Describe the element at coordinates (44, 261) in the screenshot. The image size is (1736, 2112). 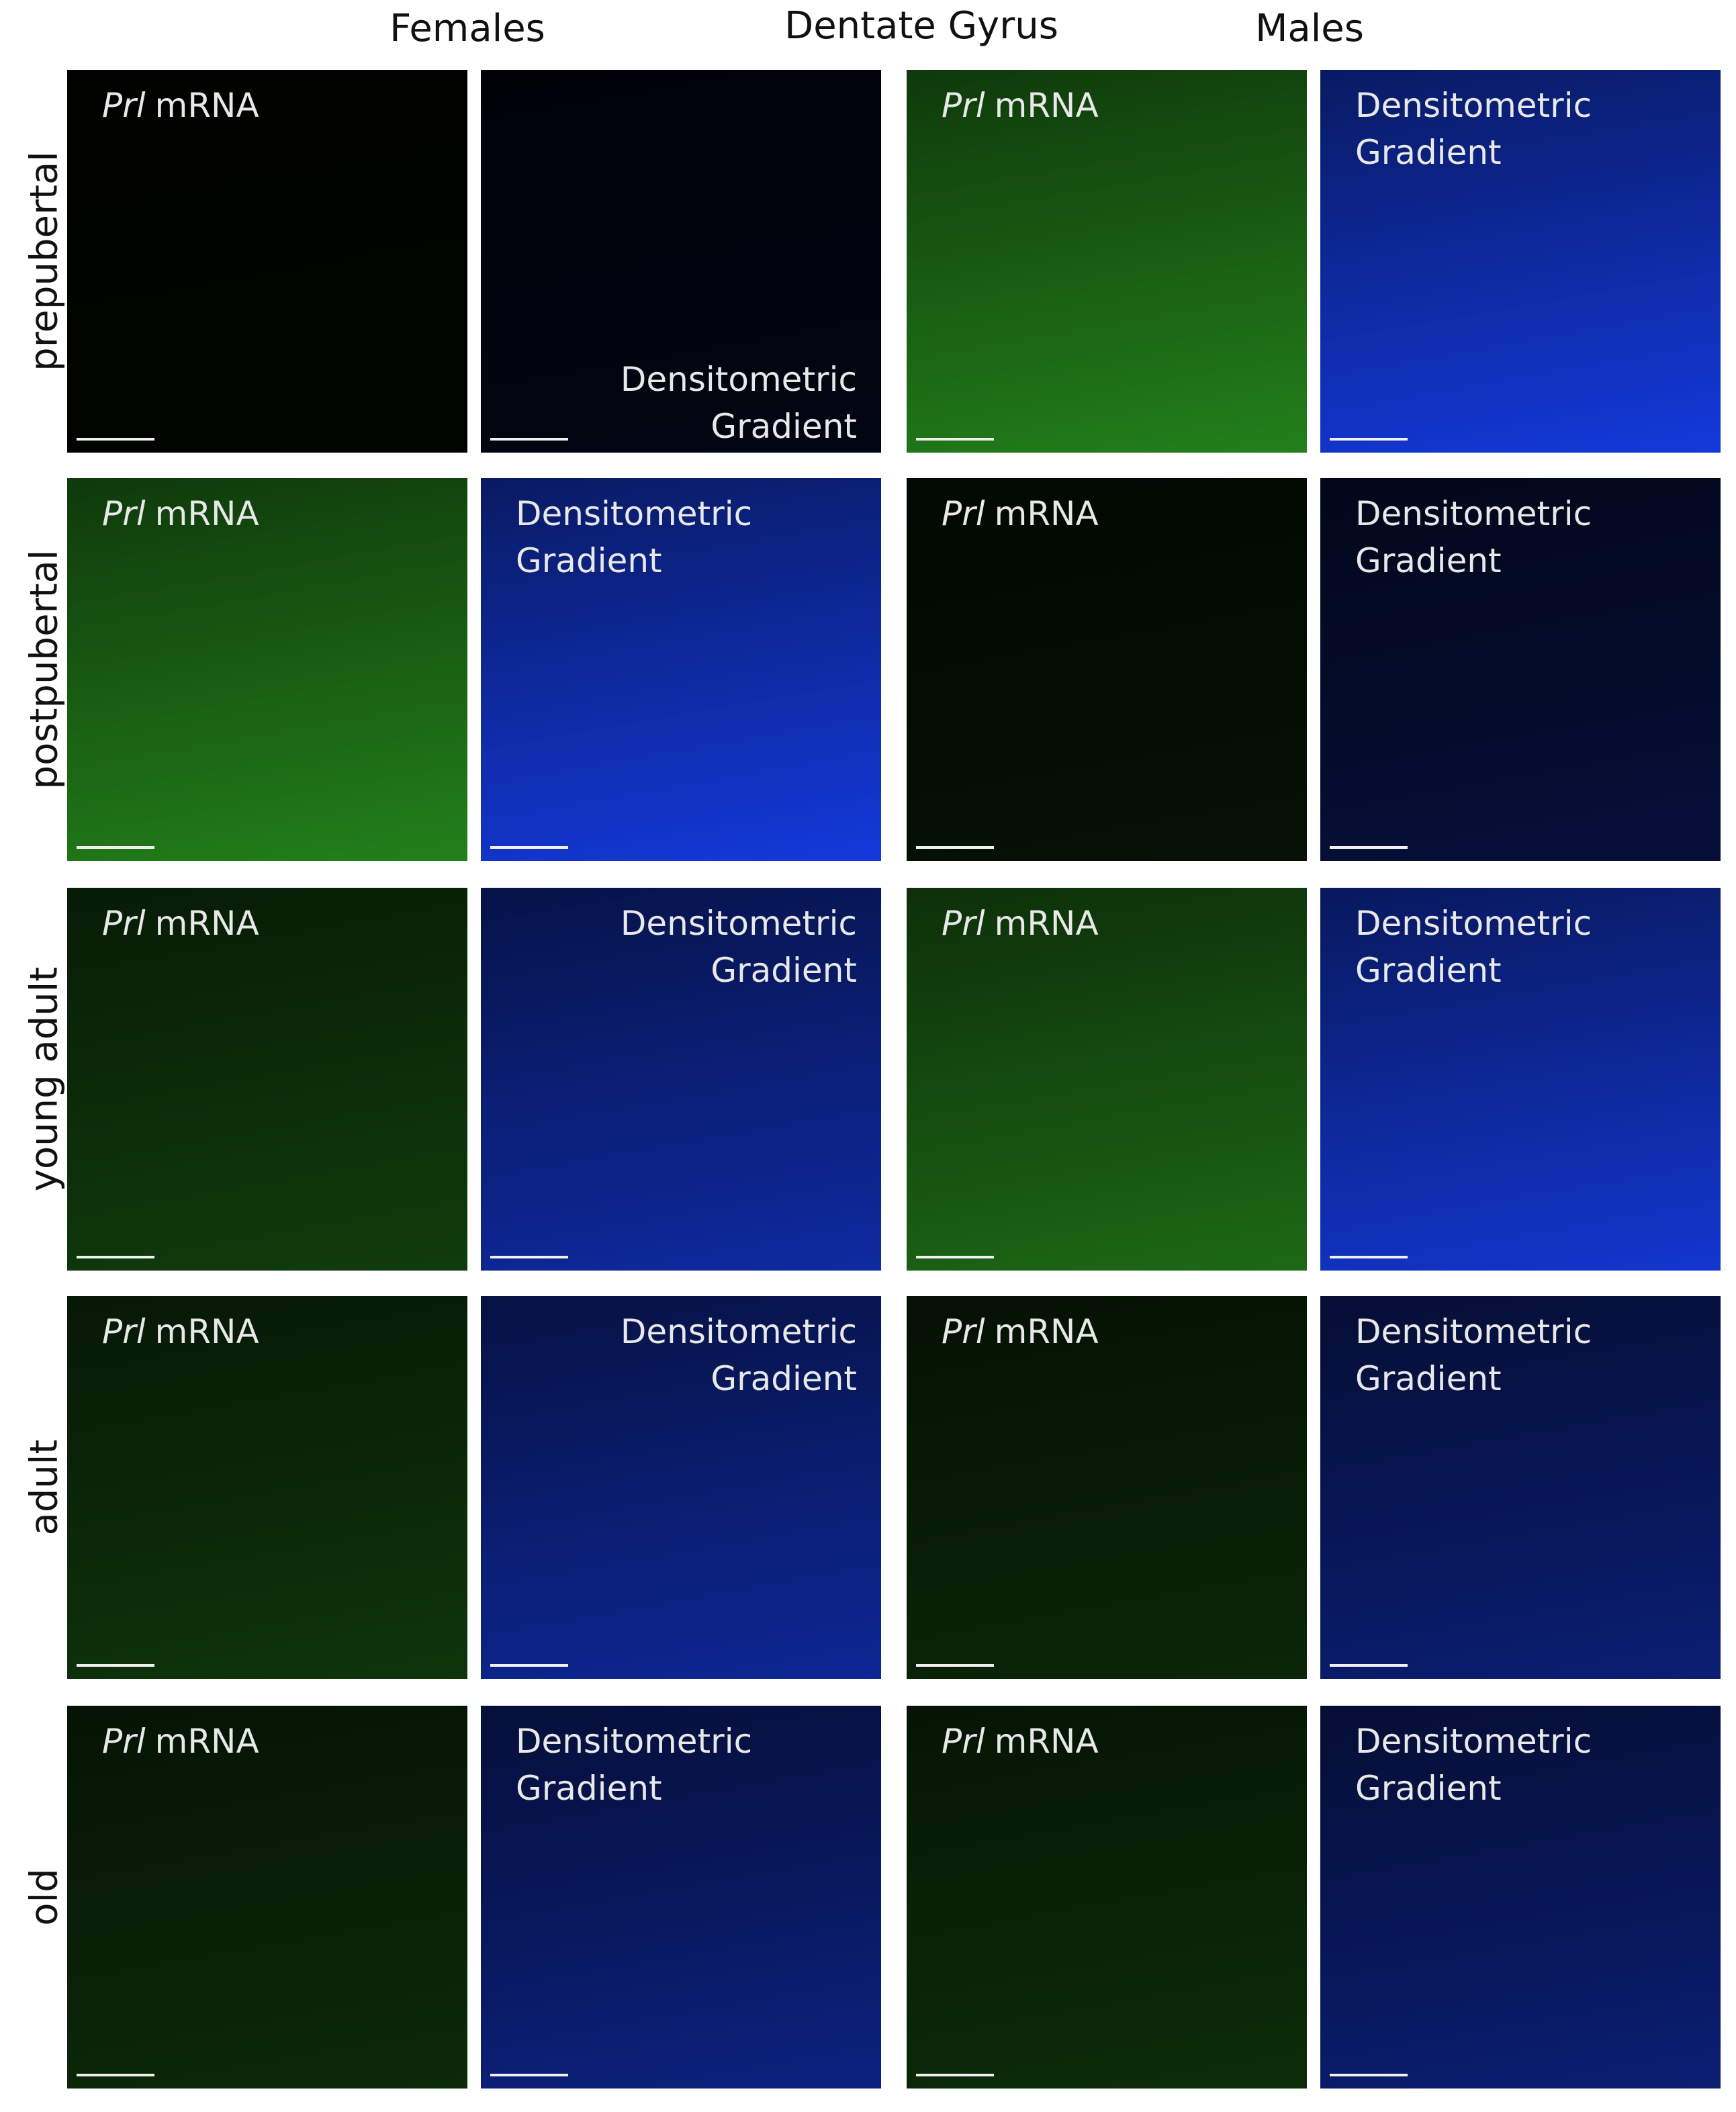
I see `row-label: prepubertal` at that location.